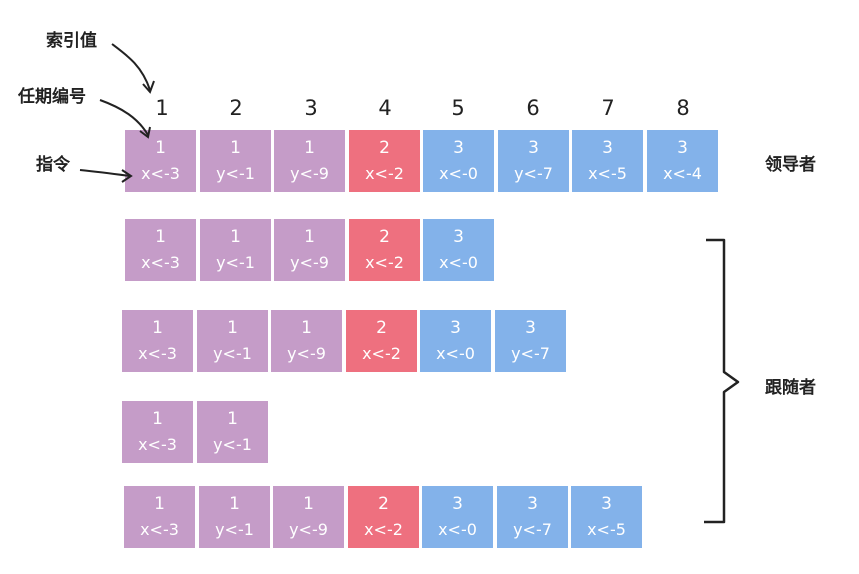 This screenshot has width=859, height=574. Describe the element at coordinates (683, 161) in the screenshot. I see `log-entry: 3 x<-4` at that location.